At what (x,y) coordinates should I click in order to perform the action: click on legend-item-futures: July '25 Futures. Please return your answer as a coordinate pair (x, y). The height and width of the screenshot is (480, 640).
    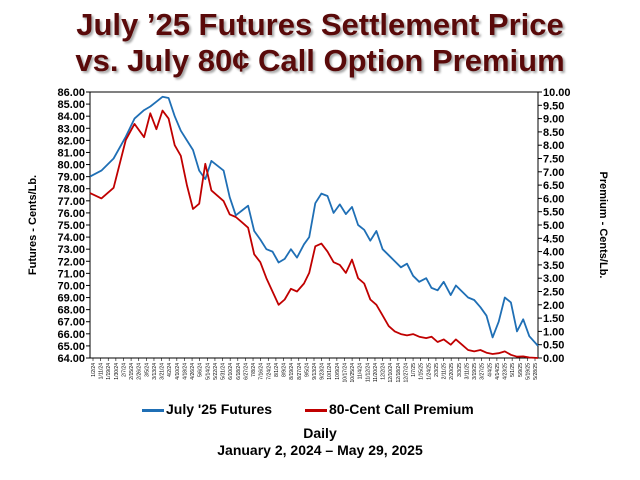
    Looking at the image, I should click on (207, 409).